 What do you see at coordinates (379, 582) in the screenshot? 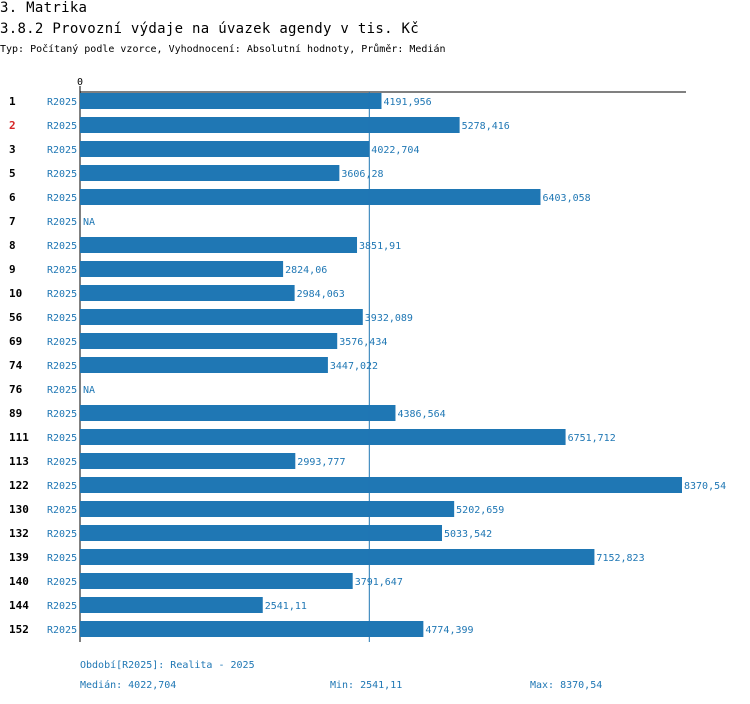
I see `bar-value-label: 3791,647` at bounding box center [379, 582].